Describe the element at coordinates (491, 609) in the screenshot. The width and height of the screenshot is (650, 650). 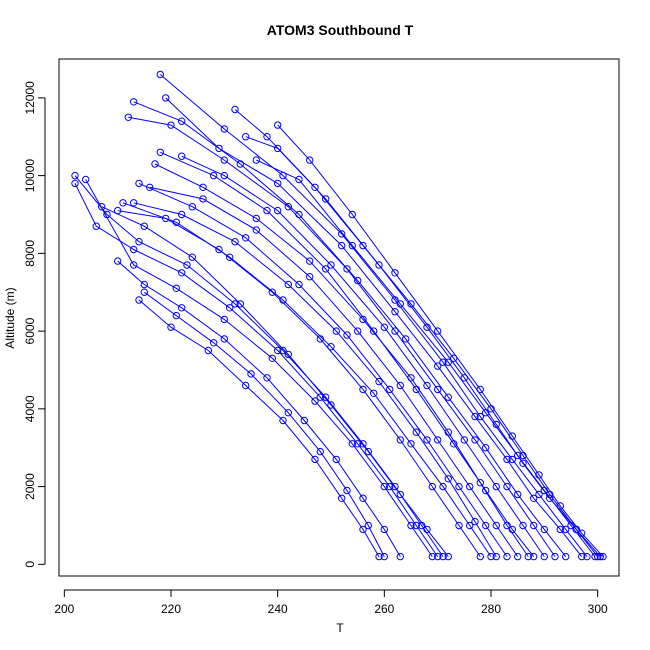
I see `x-tick-label: 280` at that location.